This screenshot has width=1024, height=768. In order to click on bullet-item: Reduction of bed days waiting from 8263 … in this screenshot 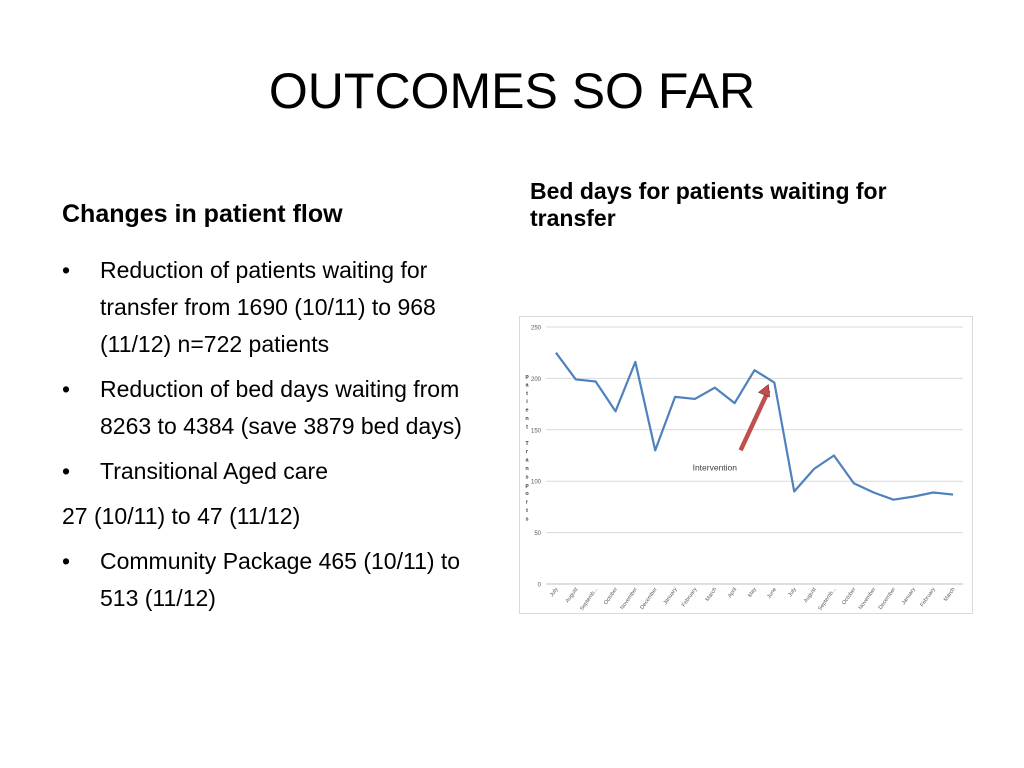, I will do `click(277, 408)`.